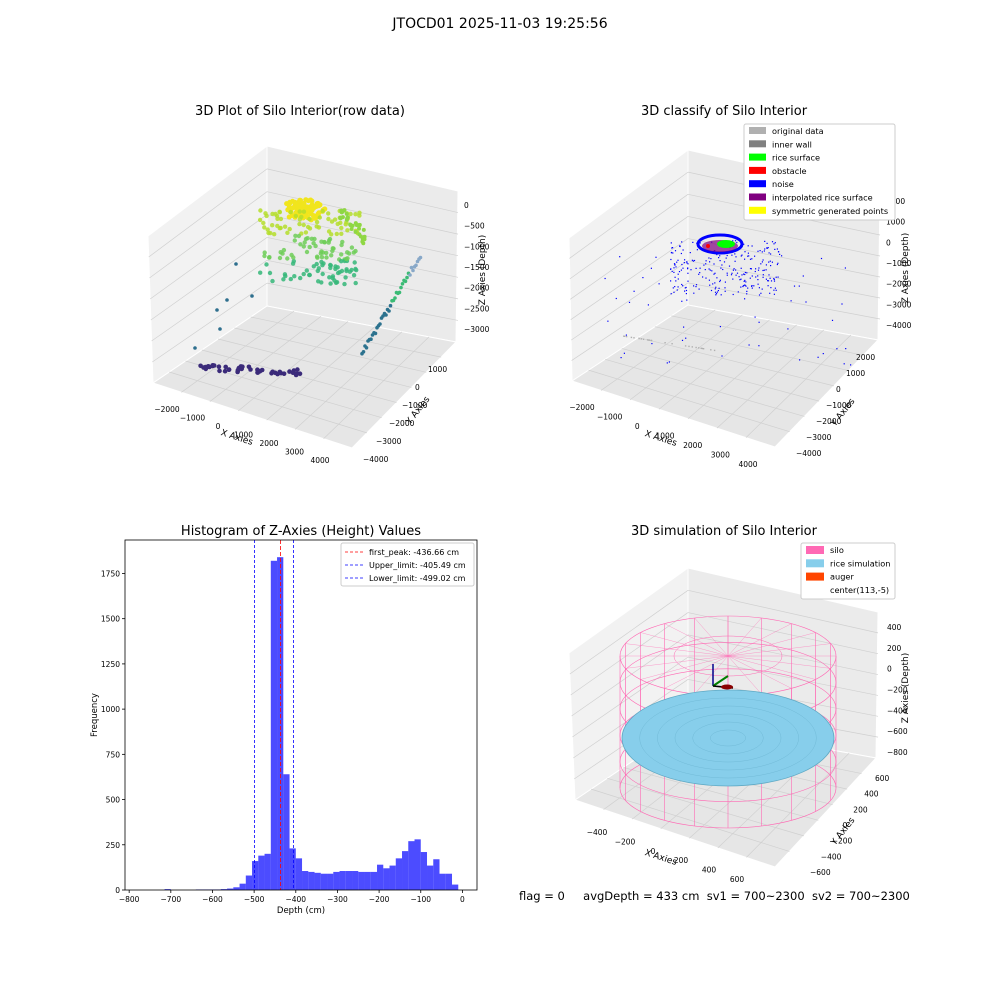 This screenshot has width=1000, height=1000. Describe the element at coordinates (110, 573) in the screenshot. I see `histogram-ytick-label: 1750` at that location.